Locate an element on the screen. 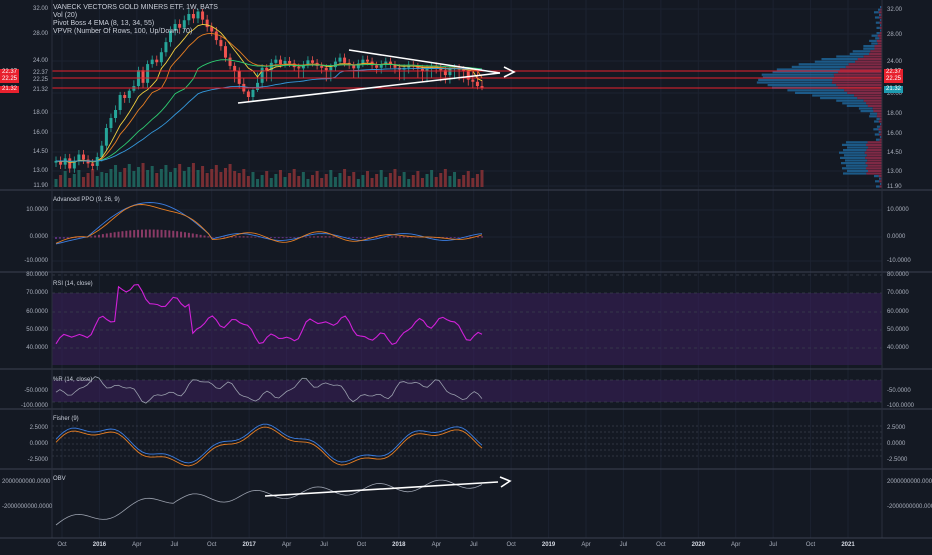 This screenshot has width=932, height=555. fisher-title: Fisher (9) is located at coordinates (66, 419).